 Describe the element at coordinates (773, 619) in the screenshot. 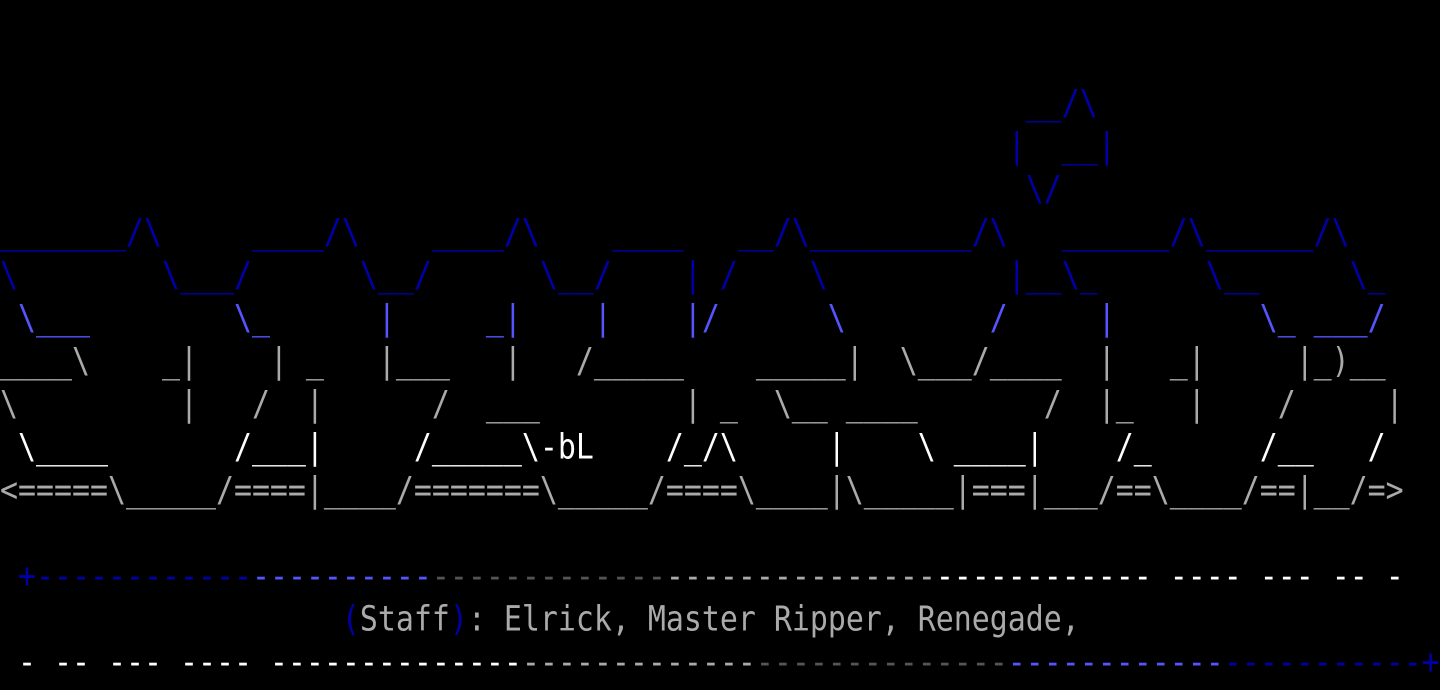

I see `staff-names: : Elrick, Master Ripper, Renegade,` at that location.